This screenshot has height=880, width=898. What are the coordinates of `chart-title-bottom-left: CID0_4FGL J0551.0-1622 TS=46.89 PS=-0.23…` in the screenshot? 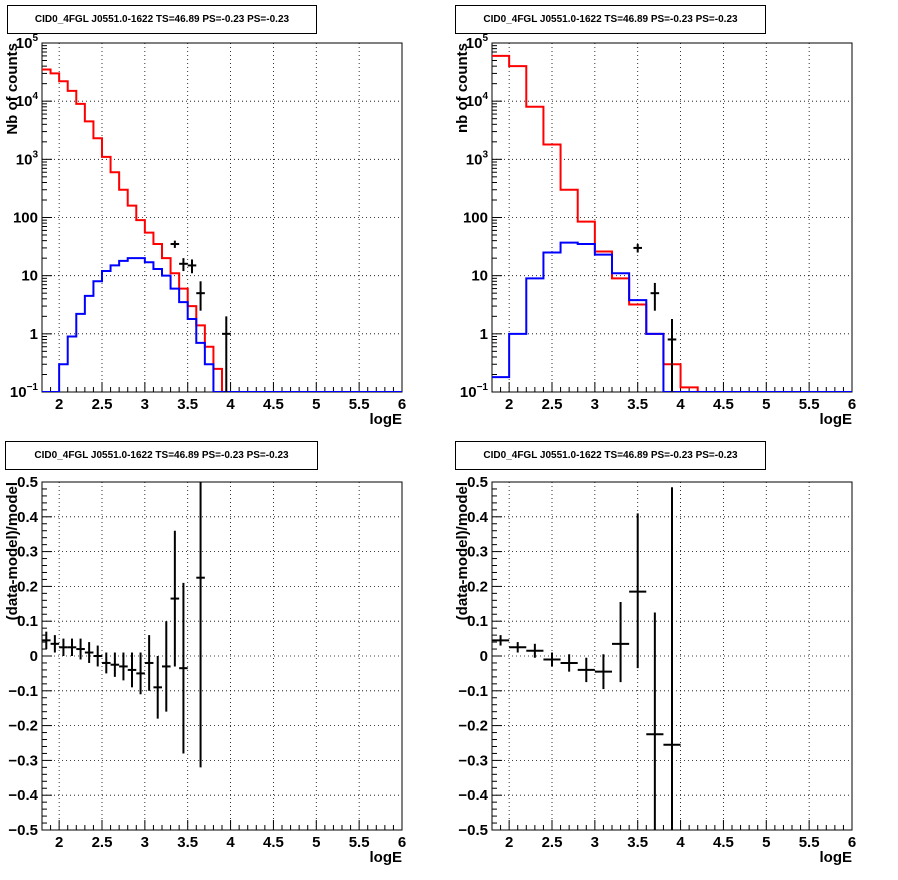 It's located at (161, 455).